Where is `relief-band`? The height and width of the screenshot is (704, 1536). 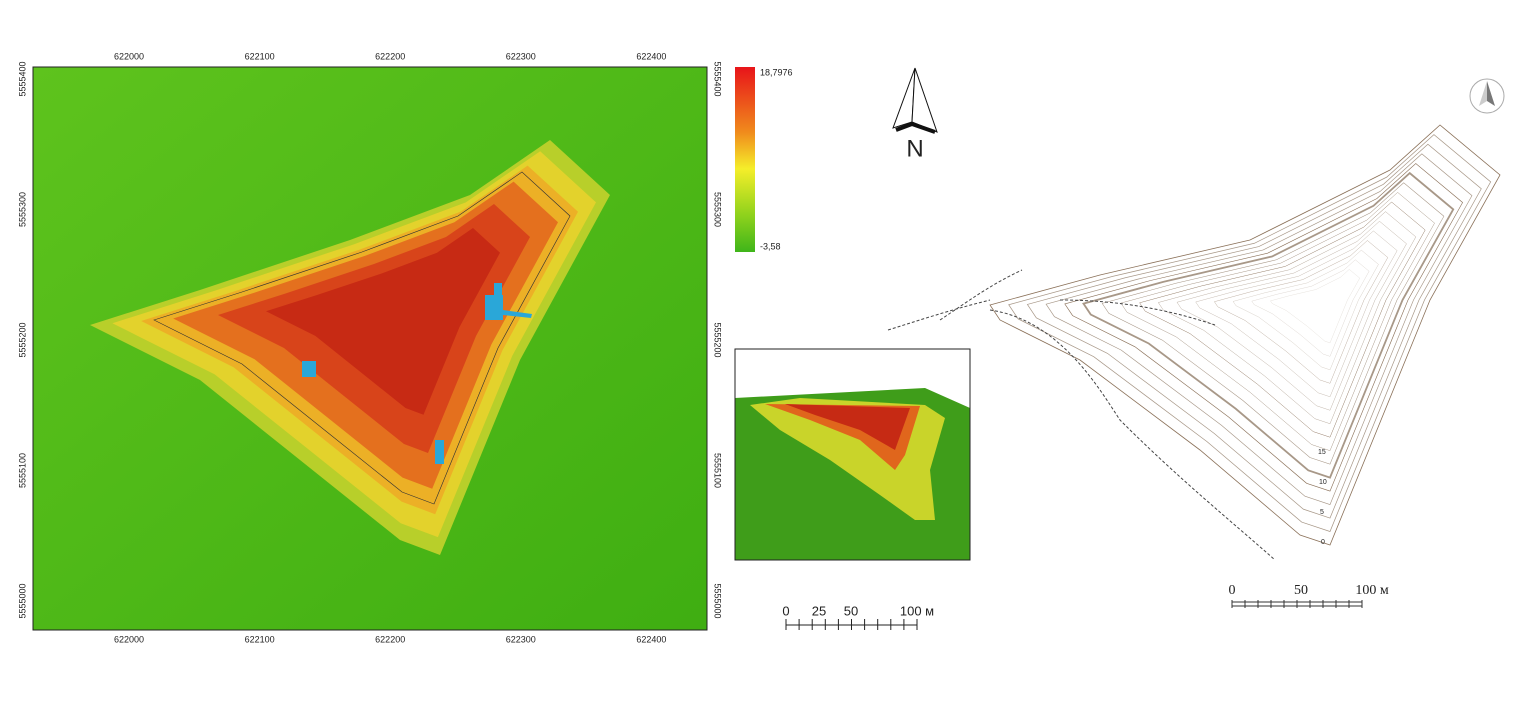 relief-band is located at coordinates (383, 321).